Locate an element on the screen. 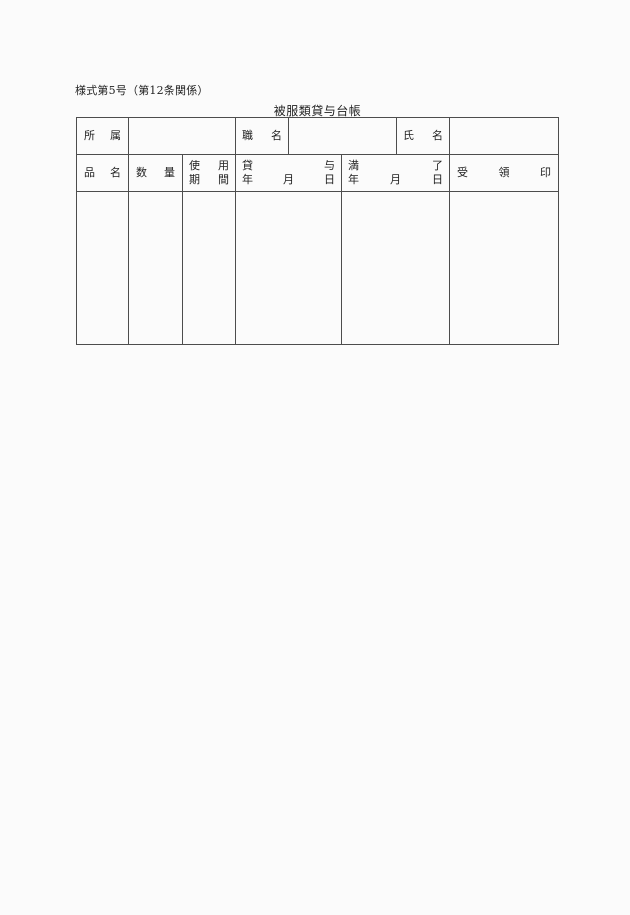 This screenshot has height=915, width=630. job-title-label-cell: 職名 is located at coordinates (262, 136).